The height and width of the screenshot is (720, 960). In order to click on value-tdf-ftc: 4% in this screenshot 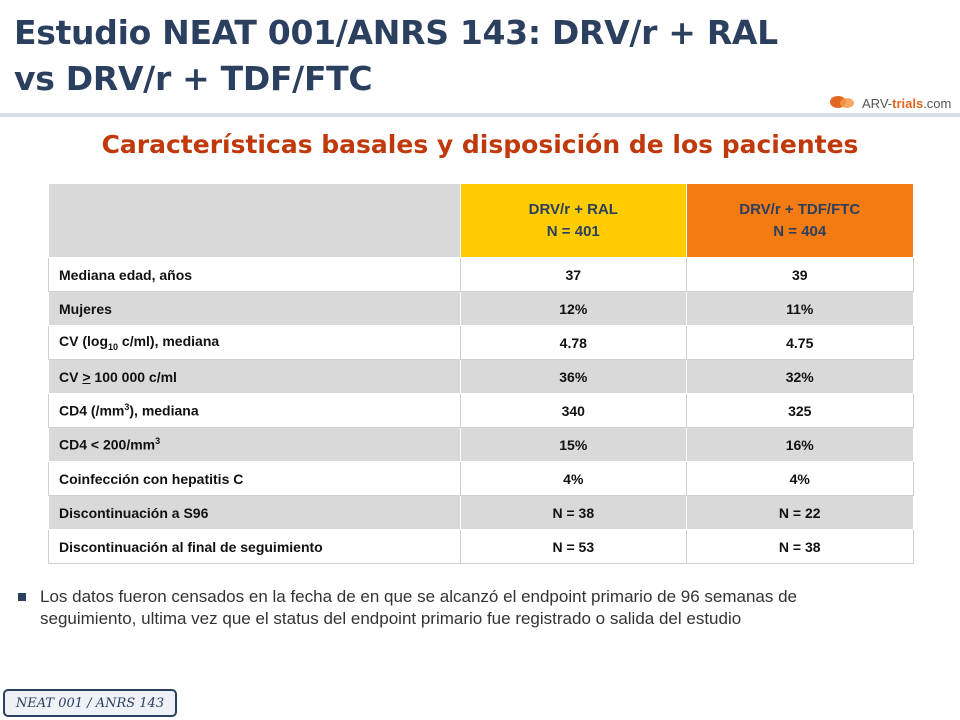, I will do `click(799, 478)`.